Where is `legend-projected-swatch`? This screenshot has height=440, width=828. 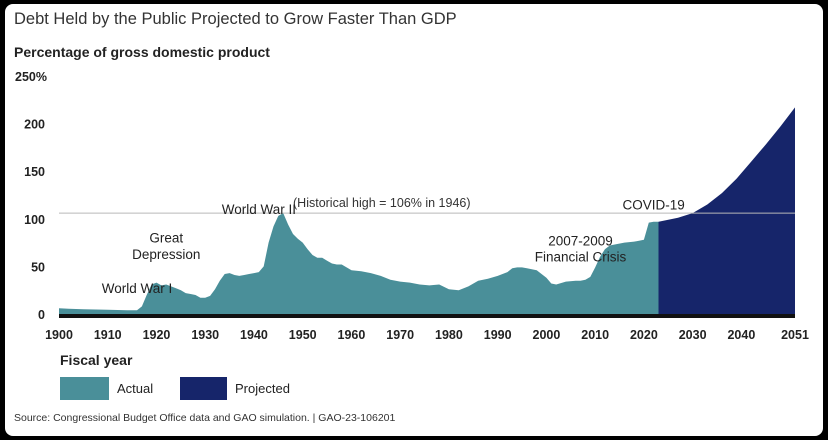 legend-projected-swatch is located at coordinates (203, 388).